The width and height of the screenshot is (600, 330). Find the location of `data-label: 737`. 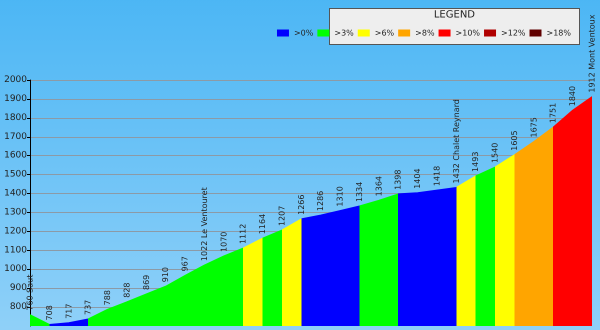

data-label: 737 is located at coordinates (88, 307).